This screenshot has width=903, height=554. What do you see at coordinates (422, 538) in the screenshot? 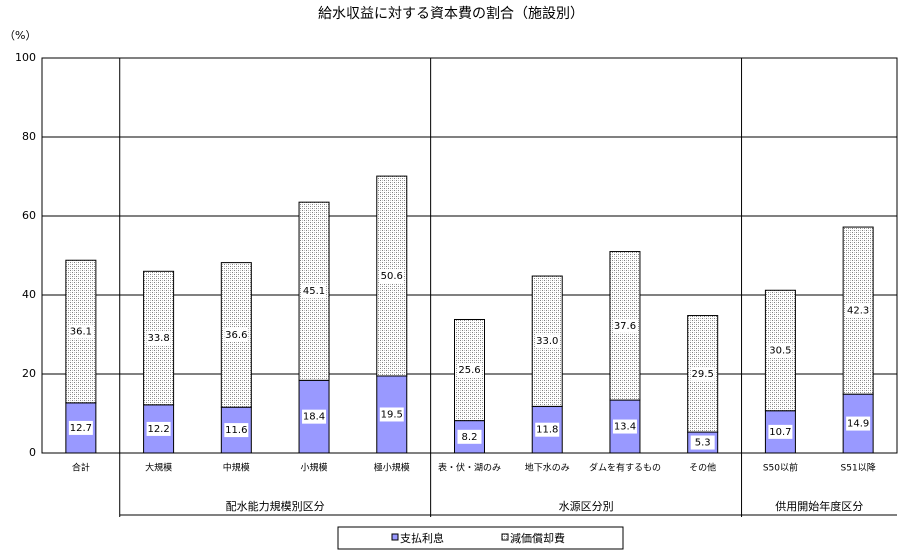
I see `legend-label: 支払利息` at bounding box center [422, 538].